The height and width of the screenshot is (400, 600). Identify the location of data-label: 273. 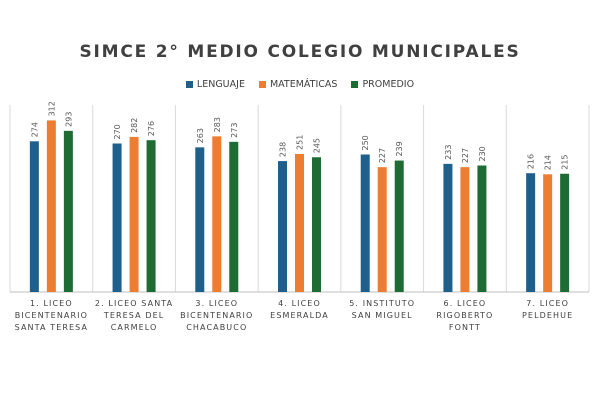
(234, 130).